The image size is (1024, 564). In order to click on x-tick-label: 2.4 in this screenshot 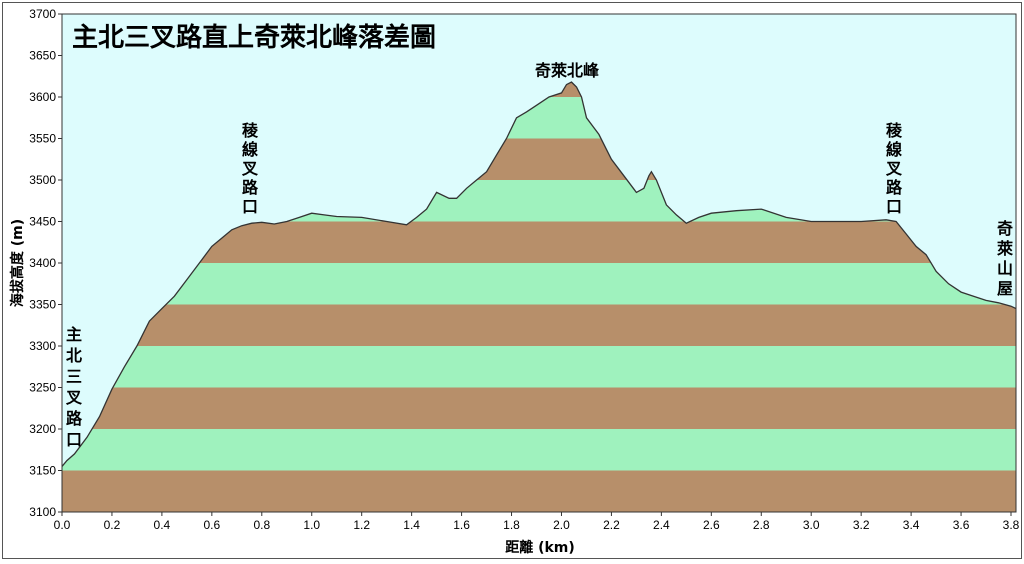, I will do `click(661, 525)`.